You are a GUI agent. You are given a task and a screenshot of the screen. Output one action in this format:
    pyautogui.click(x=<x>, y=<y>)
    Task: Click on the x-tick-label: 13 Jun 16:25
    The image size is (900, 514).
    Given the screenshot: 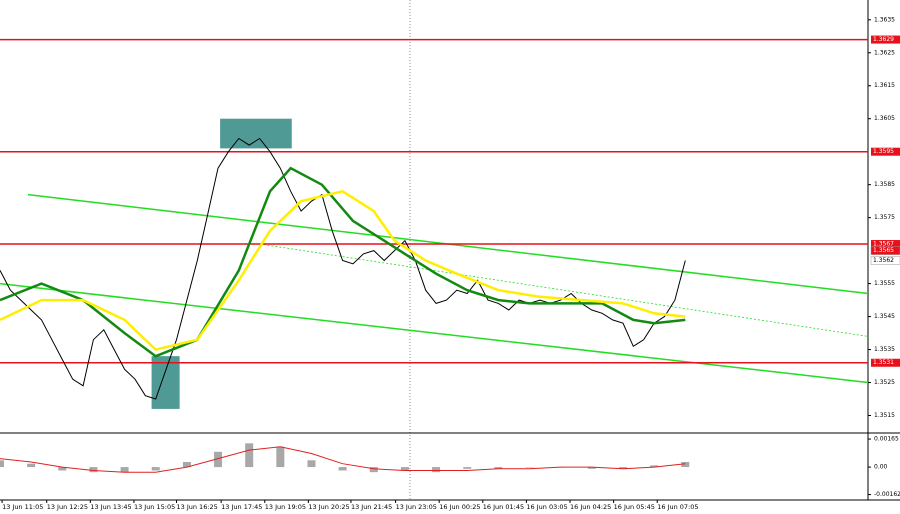 What is the action you would take?
    pyautogui.click(x=197, y=507)
    